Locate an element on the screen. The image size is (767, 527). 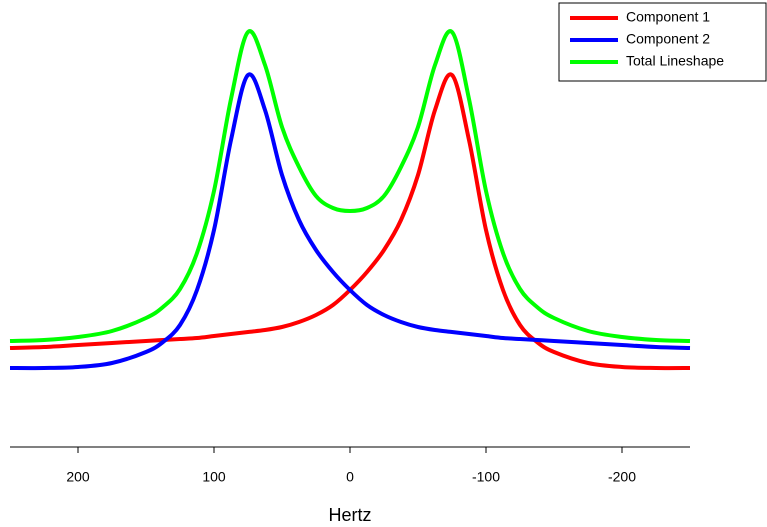
legend-label: Component 1 is located at coordinates (668, 17).